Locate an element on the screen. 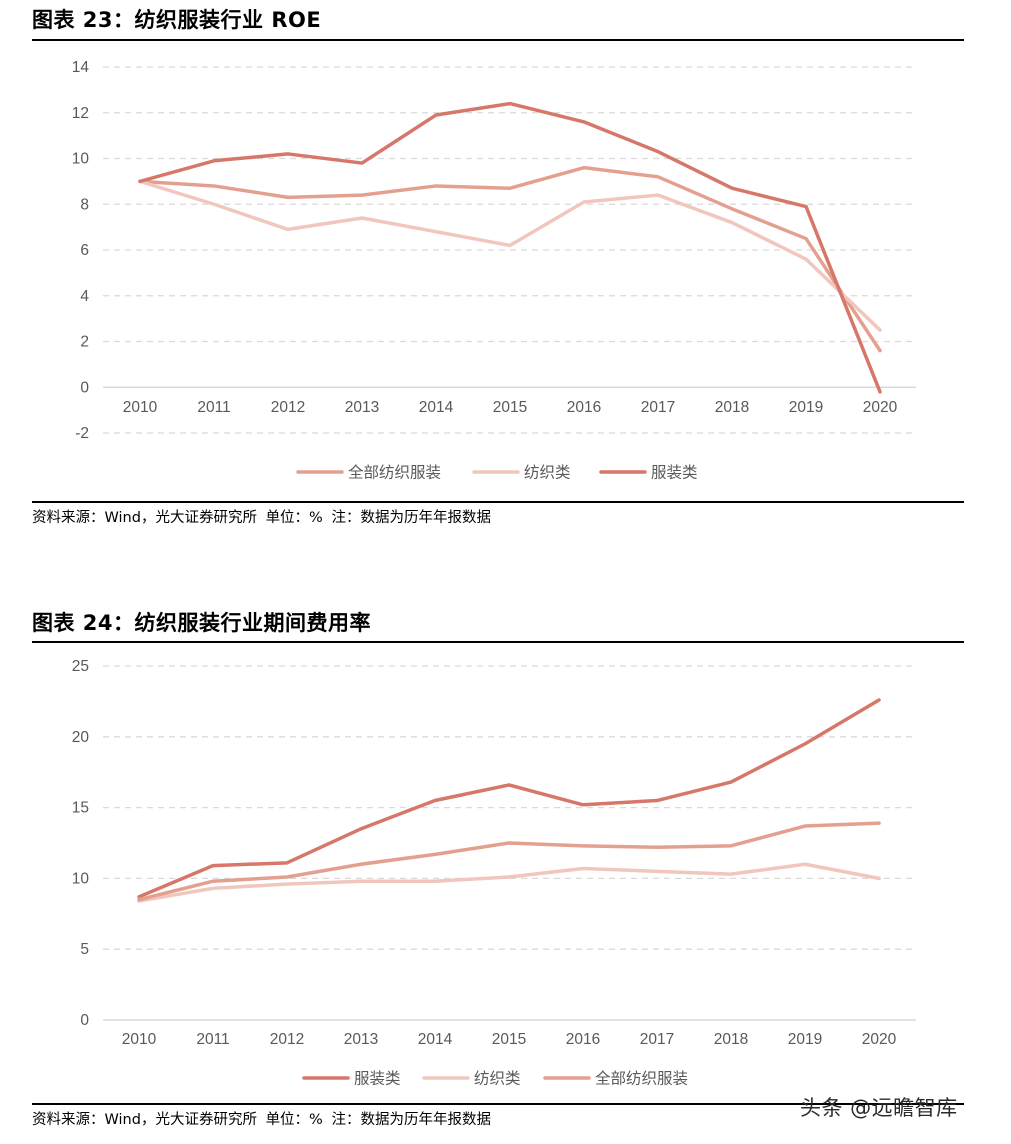 The height and width of the screenshot is (1144, 1011). y-tick-label: 8 is located at coordinates (84, 204).